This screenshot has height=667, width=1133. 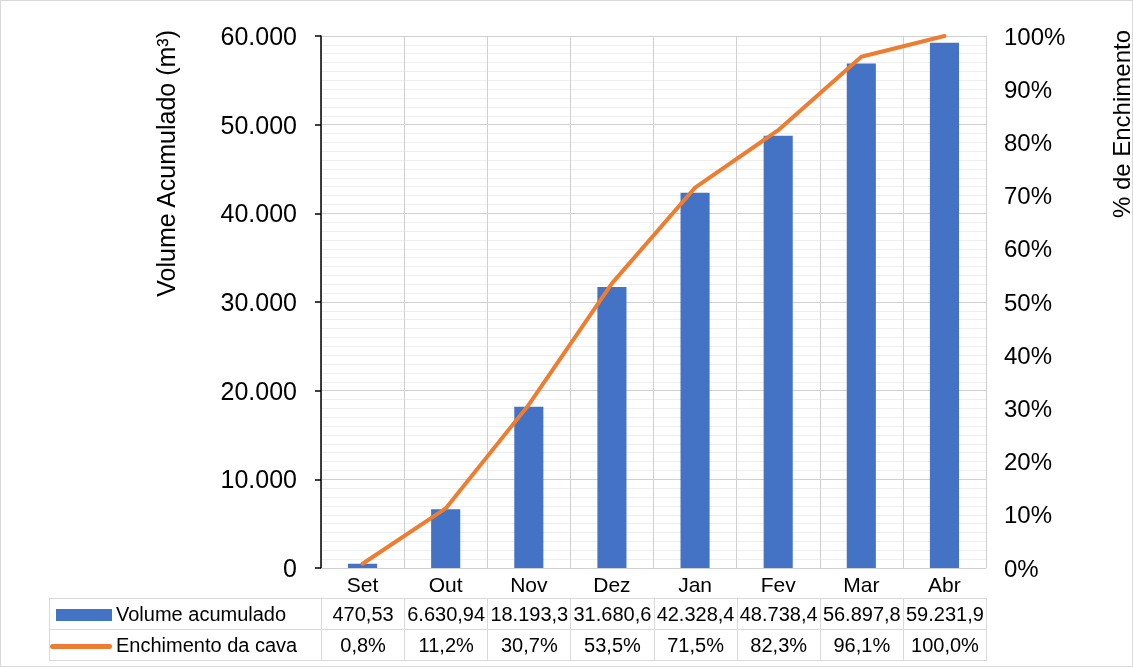 What do you see at coordinates (612, 645) in the screenshot?
I see `data-label: 53,5%` at bounding box center [612, 645].